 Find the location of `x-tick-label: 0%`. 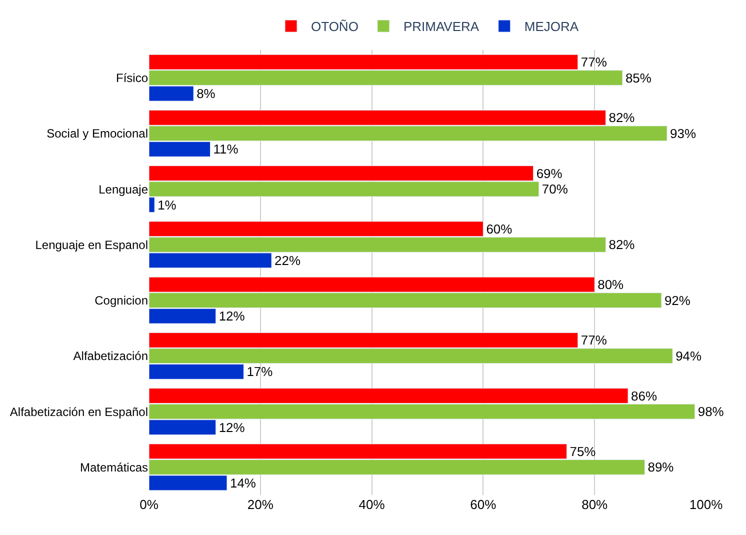

x-tick-label: 0% is located at coordinates (149, 504).